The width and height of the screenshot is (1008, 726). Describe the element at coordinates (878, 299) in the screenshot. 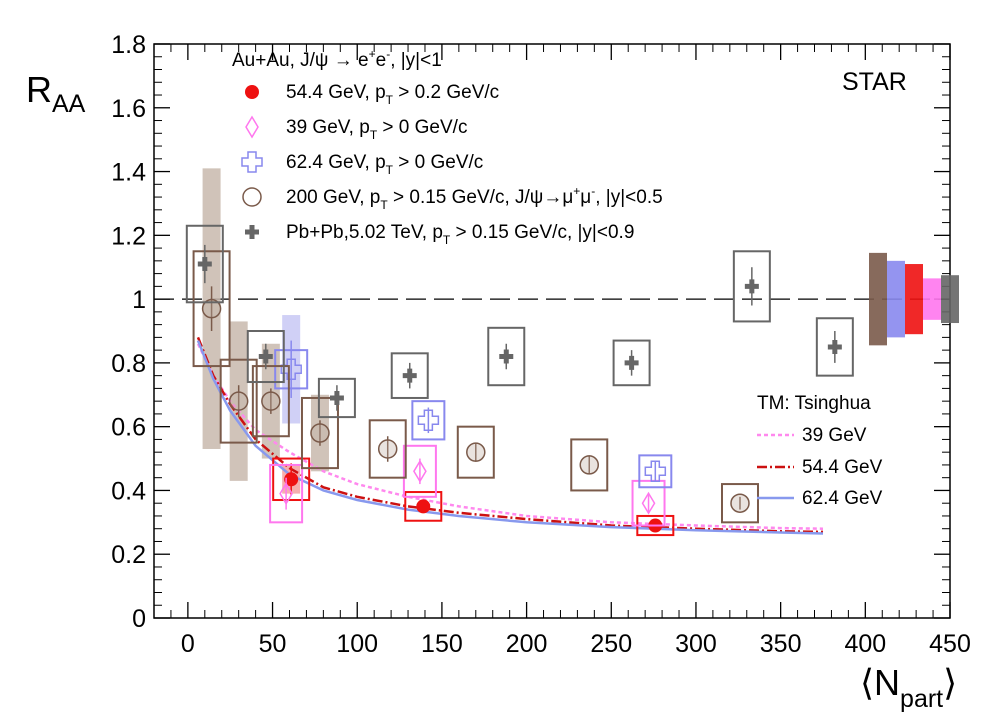

I see `global-uncertainty-e200` at that location.